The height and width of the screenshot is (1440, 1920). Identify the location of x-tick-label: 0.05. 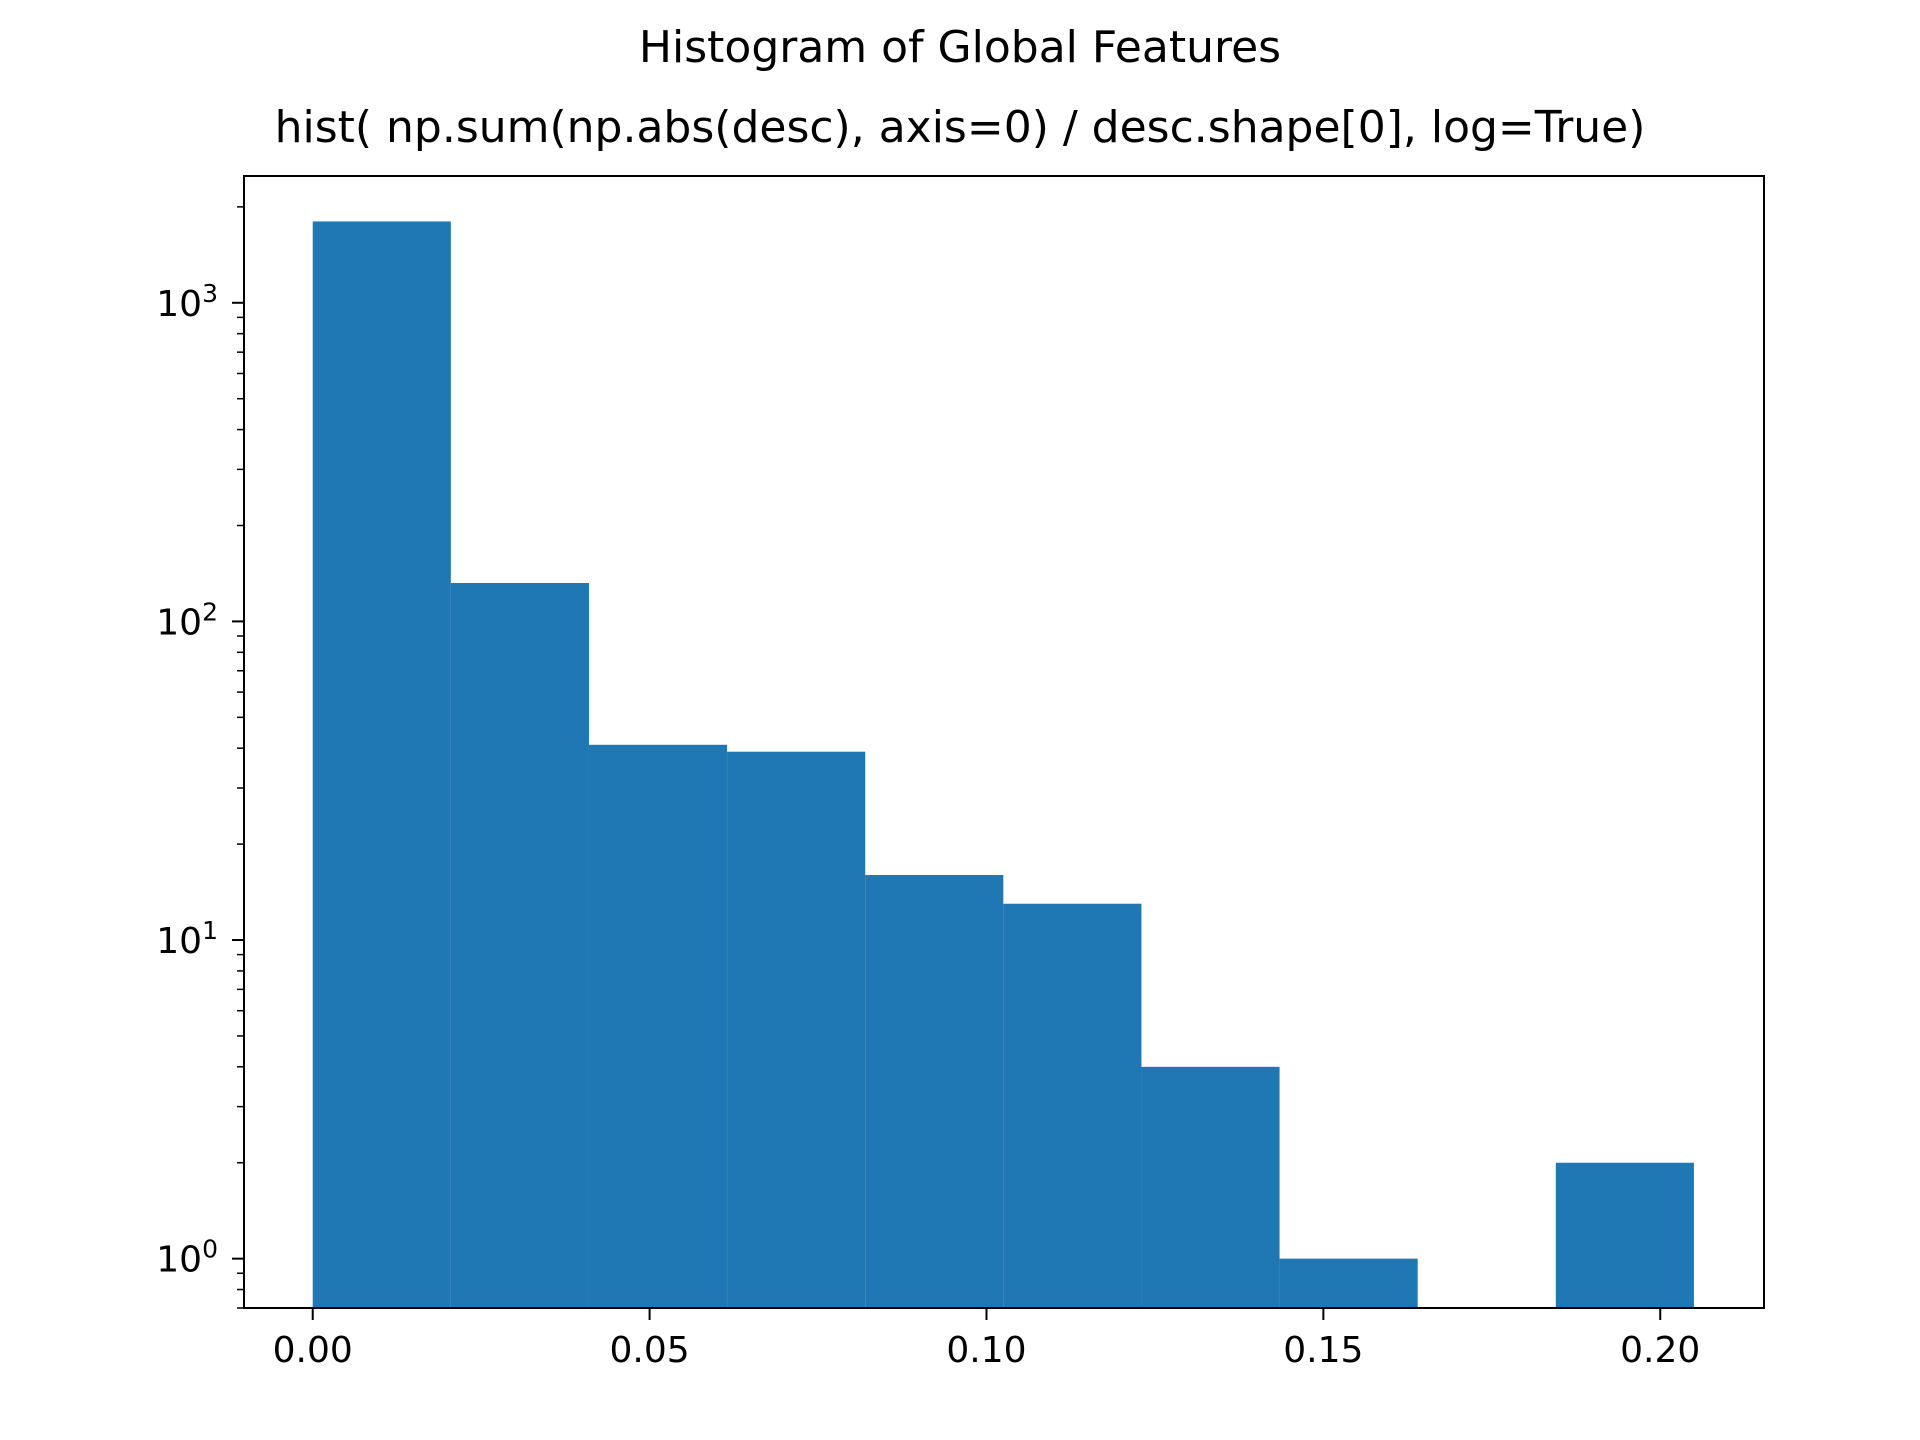
(650, 1350).